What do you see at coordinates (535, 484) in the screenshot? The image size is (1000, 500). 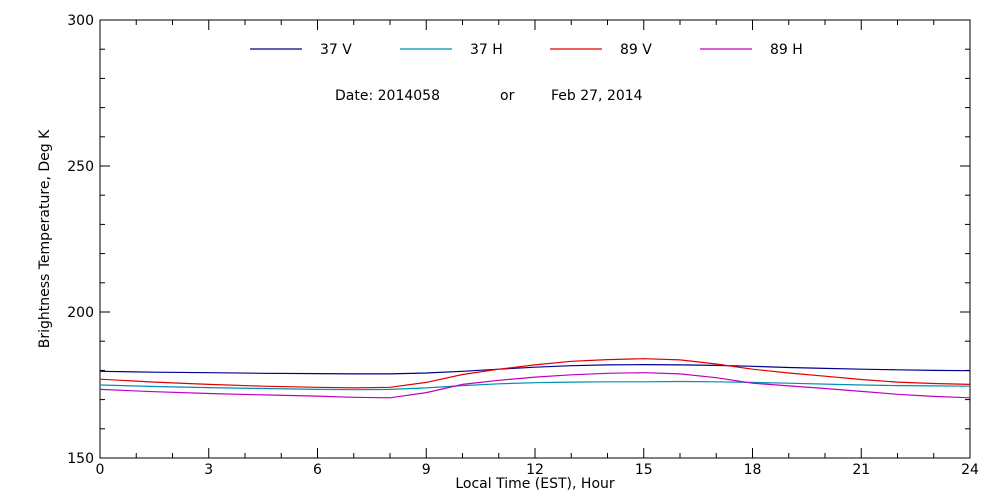 I see `x-axis-title: Local Time (EST), Hour` at bounding box center [535, 484].